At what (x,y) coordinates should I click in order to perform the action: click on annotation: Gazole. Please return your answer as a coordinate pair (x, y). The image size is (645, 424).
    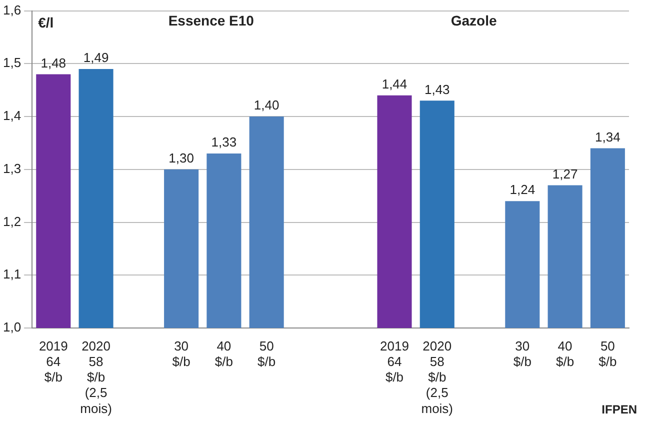
    Looking at the image, I should click on (473, 20).